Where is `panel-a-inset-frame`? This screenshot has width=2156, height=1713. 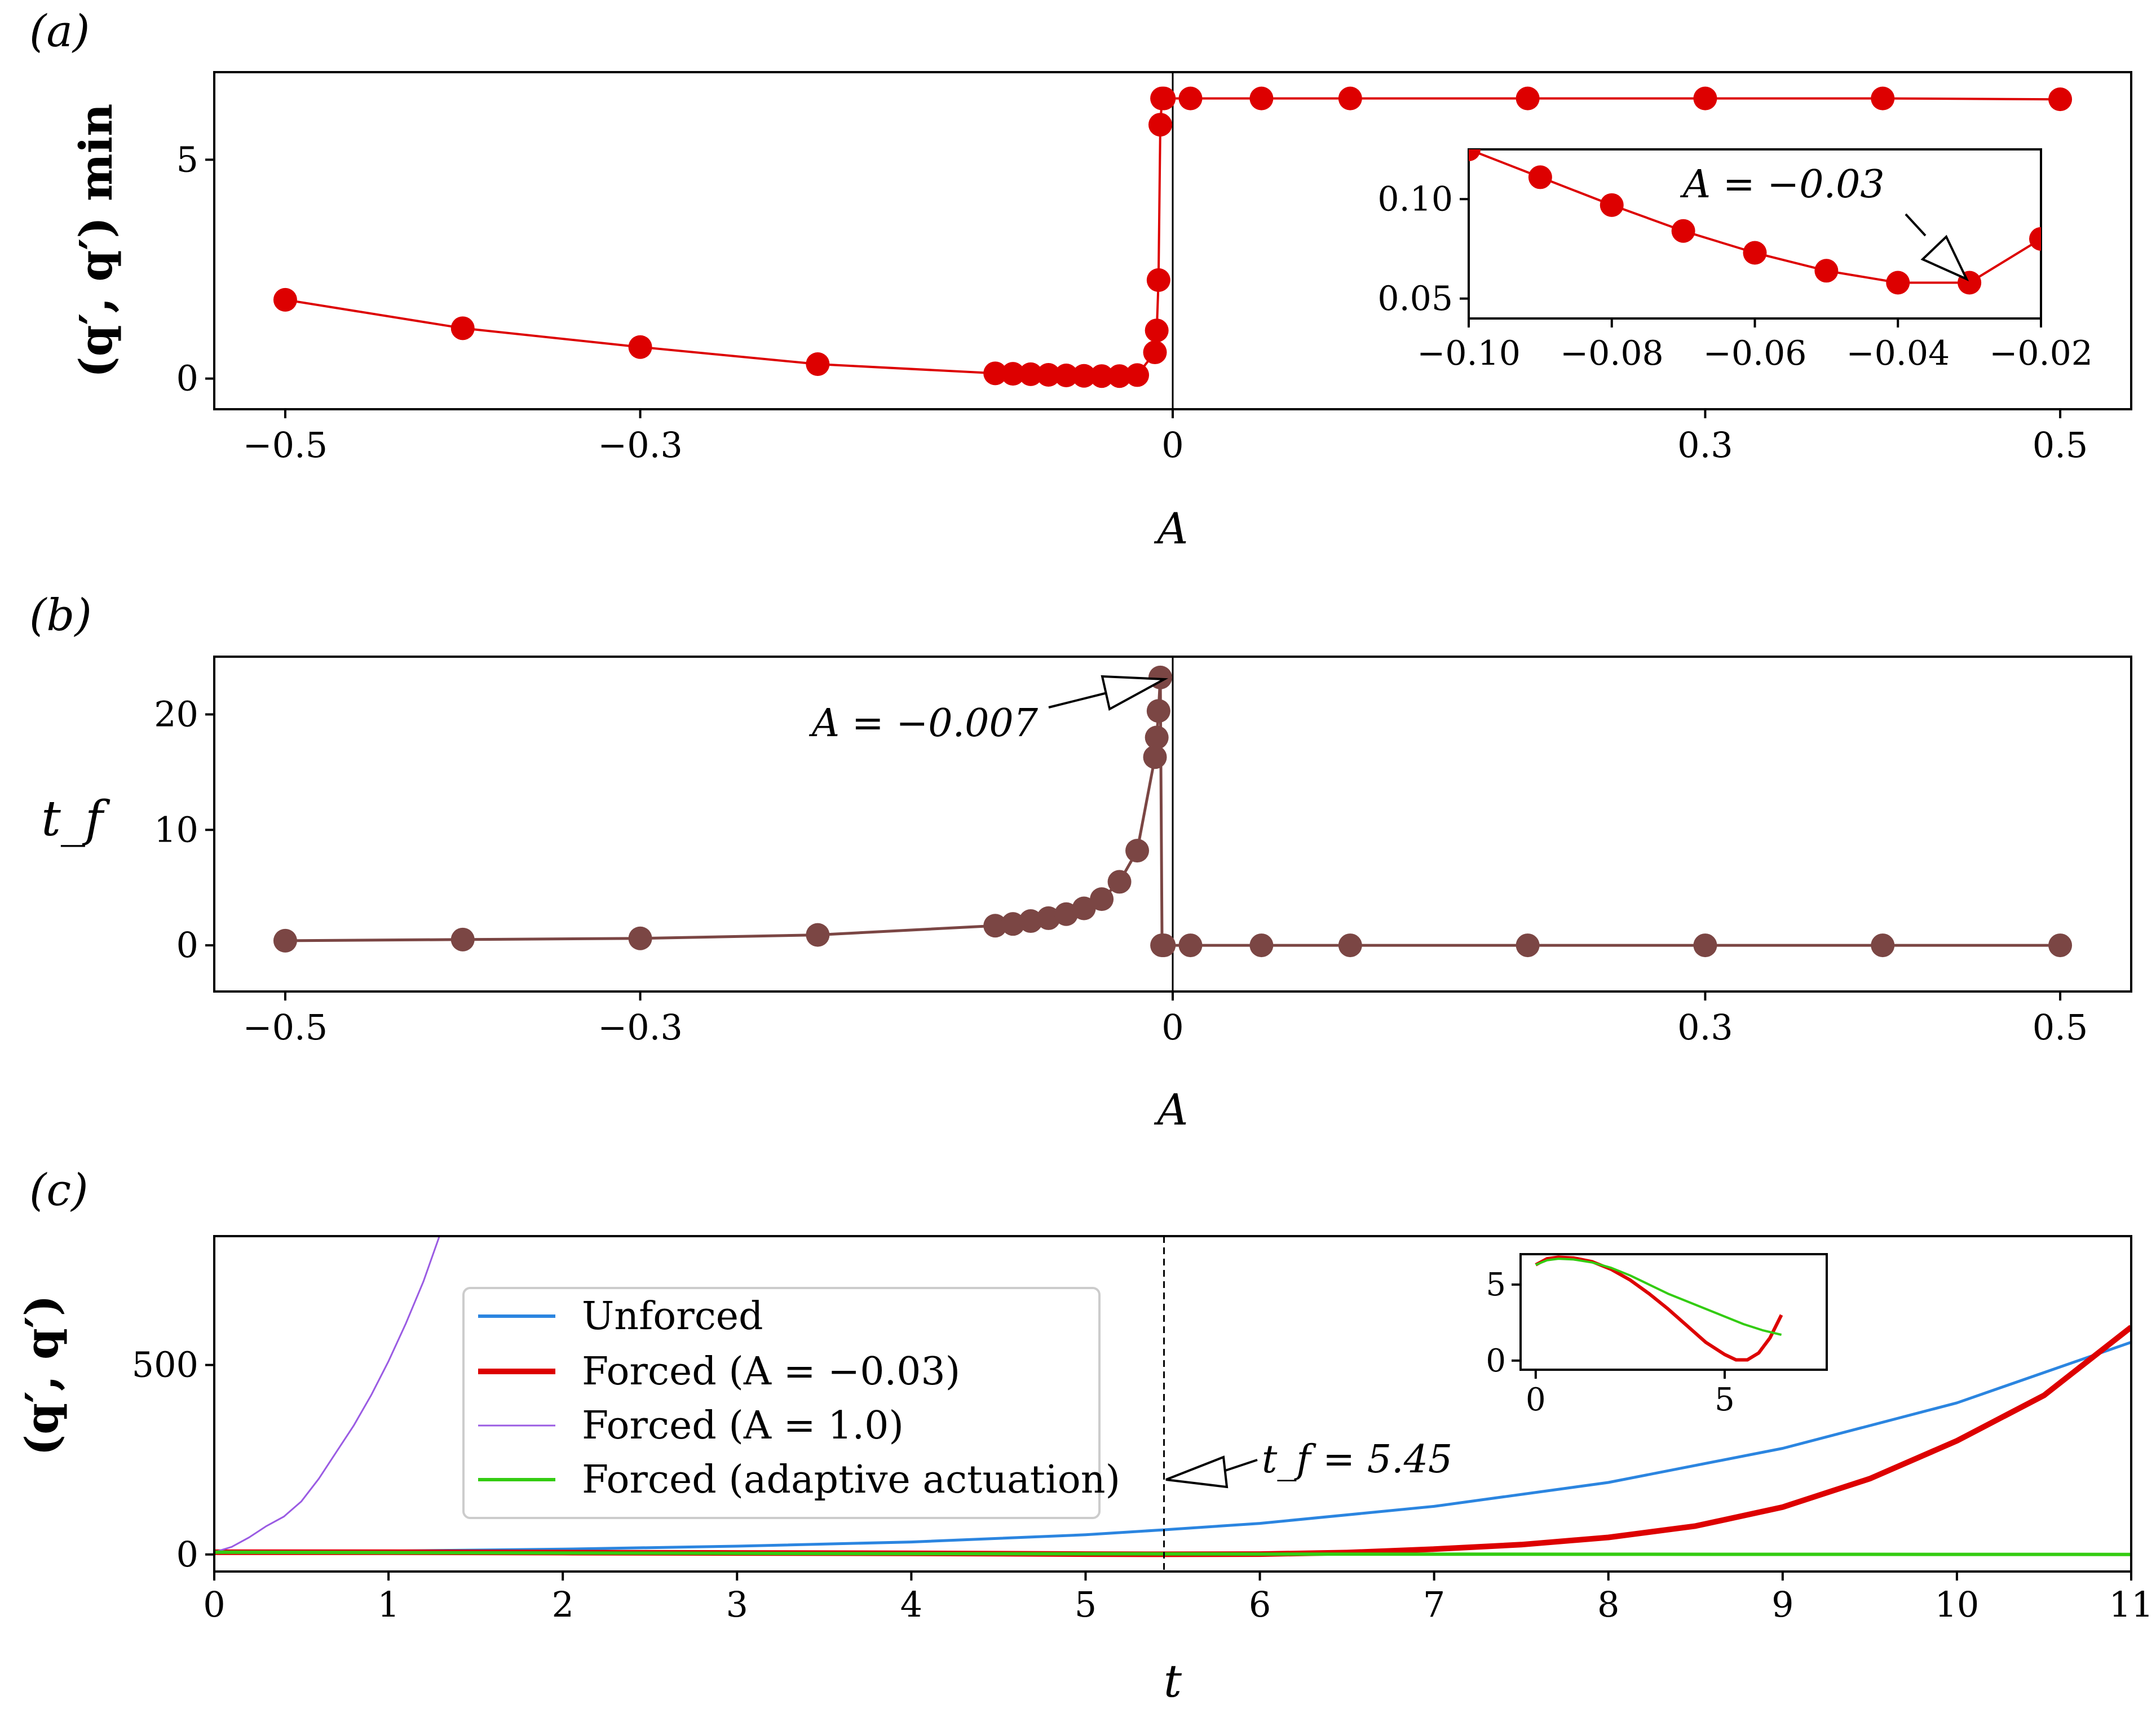
panel-a-inset-frame is located at coordinates (1755, 234).